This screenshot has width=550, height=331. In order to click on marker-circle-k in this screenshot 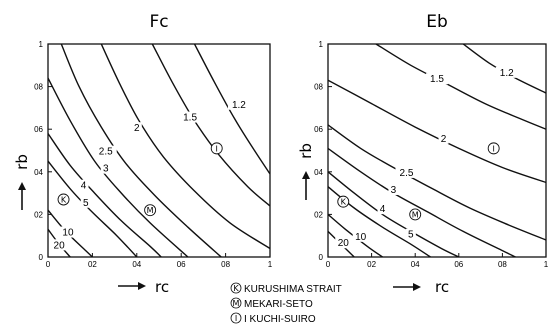, I will do `click(343, 201)`.